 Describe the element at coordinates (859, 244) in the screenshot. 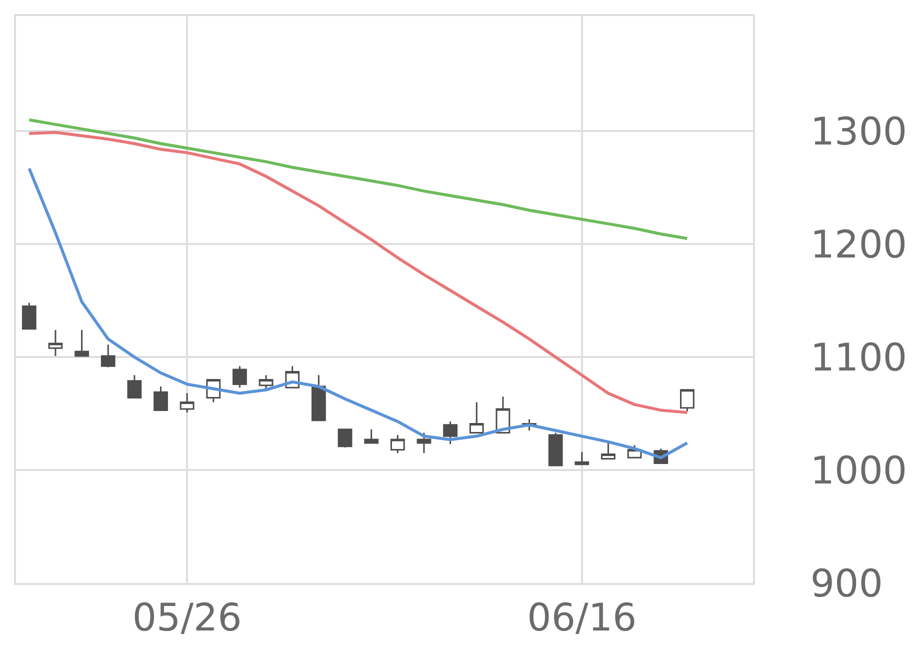

I see `y-tick-label: 1200` at that location.